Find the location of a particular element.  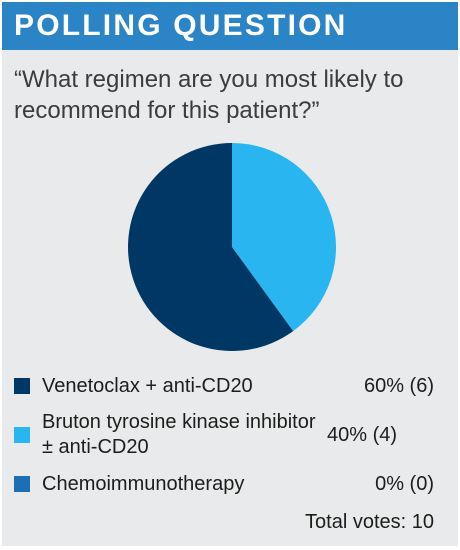

legend-swatch-chemoimmunotherapy is located at coordinates (22, 484).